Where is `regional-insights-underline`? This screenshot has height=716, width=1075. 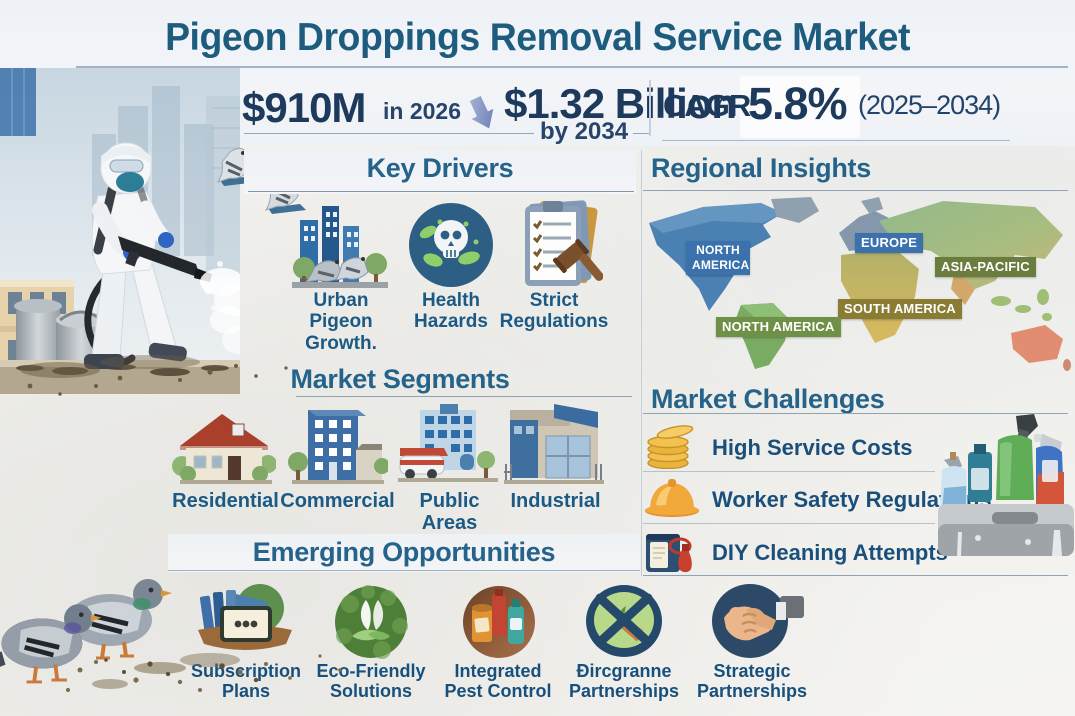
regional-insights-underline is located at coordinates (855, 190).